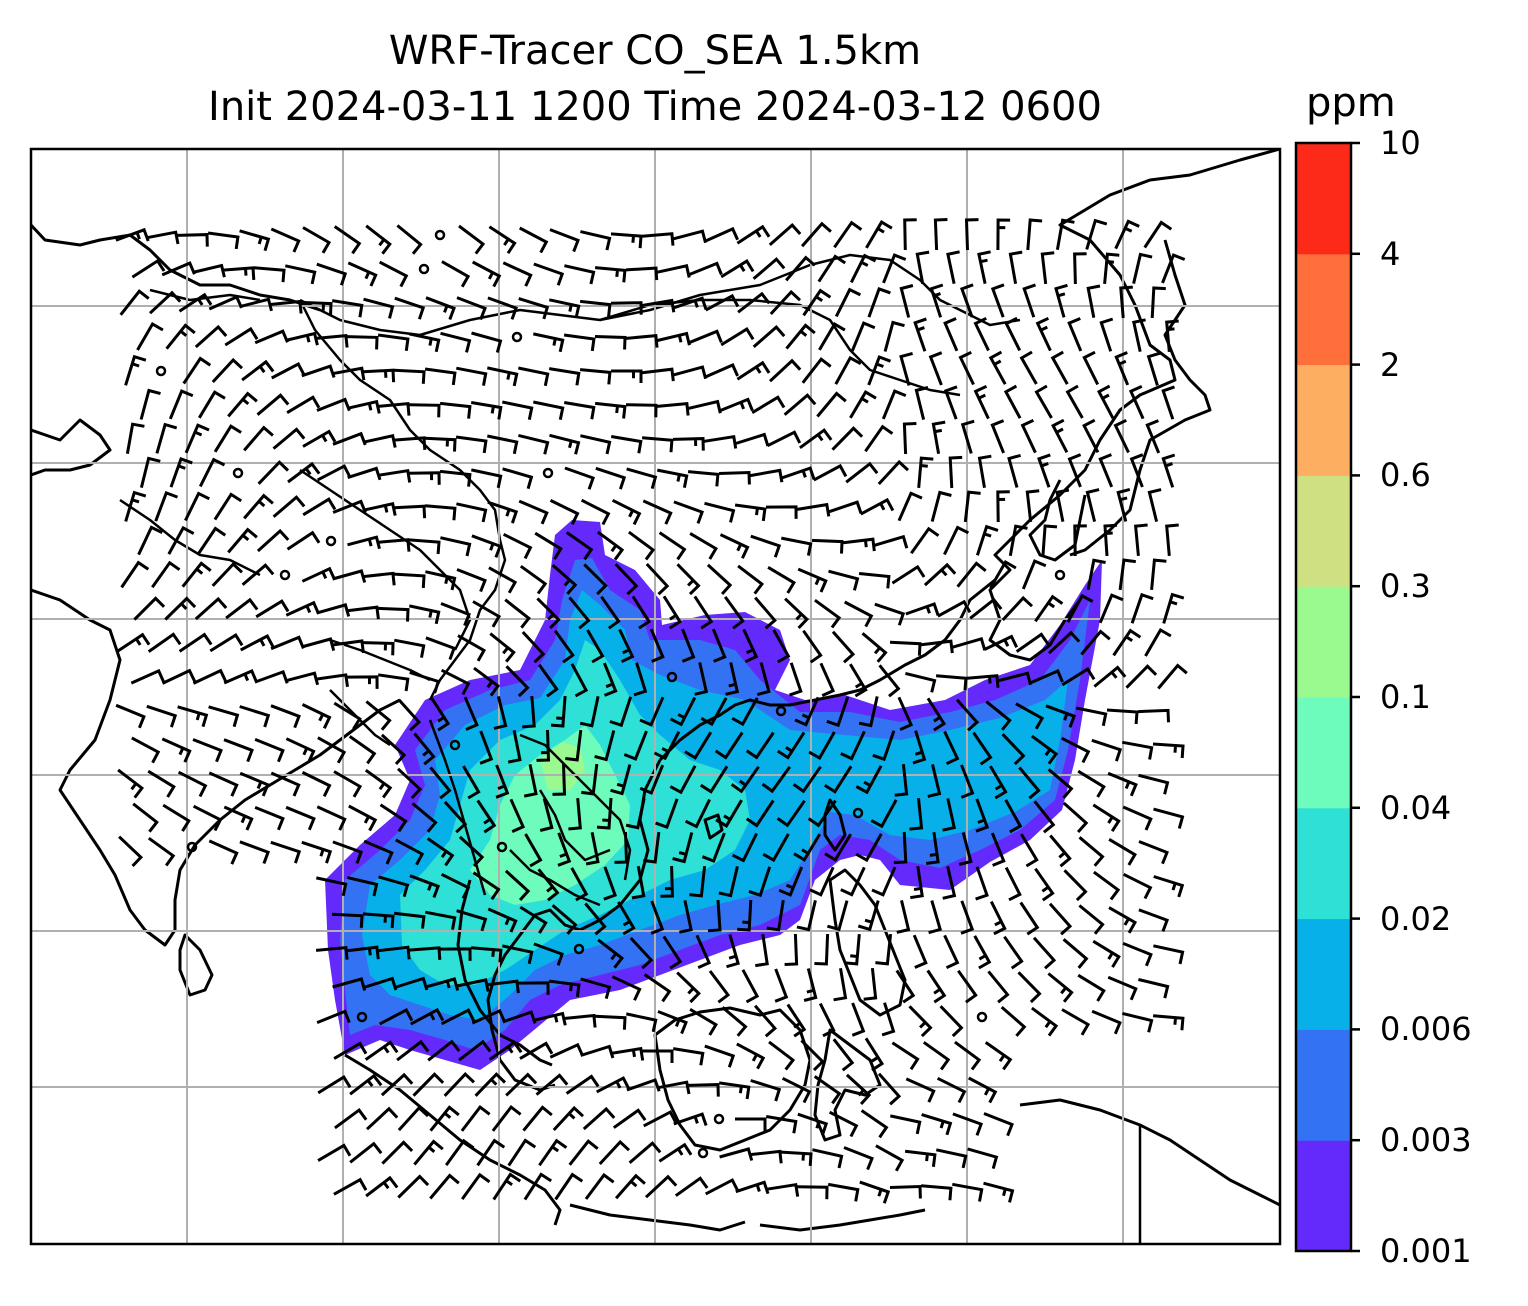 The height and width of the screenshot is (1306, 1528). What do you see at coordinates (780, 347) in the screenshot?
I see `border-china-mongolia` at bounding box center [780, 347].